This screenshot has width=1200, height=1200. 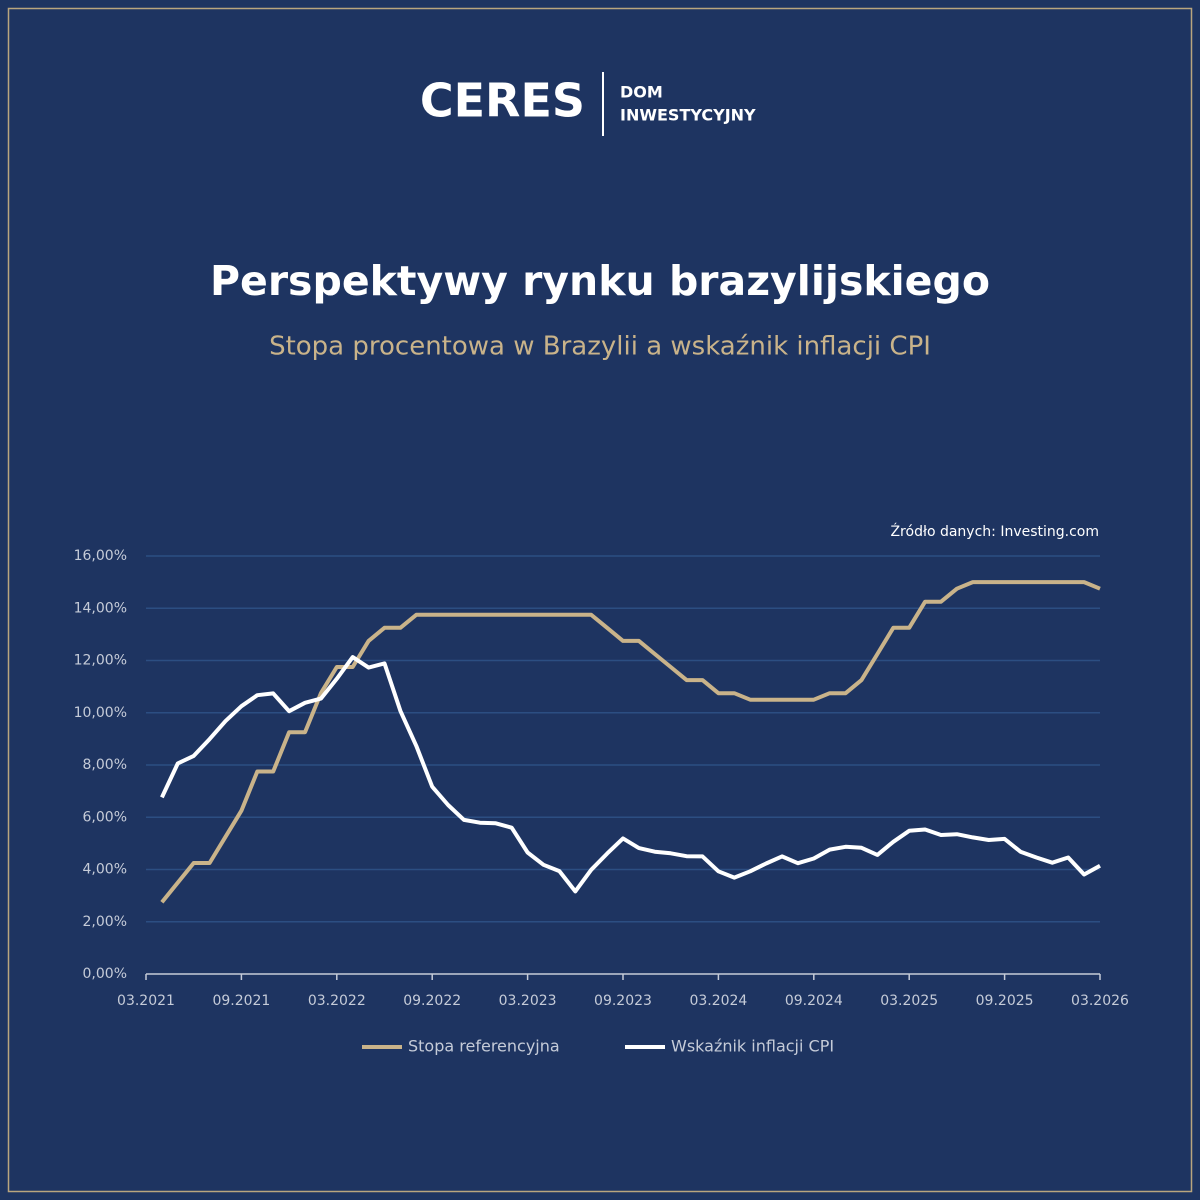 What do you see at coordinates (241, 1001) in the screenshot?
I see `x-tick-label: 09.2021` at bounding box center [241, 1001].